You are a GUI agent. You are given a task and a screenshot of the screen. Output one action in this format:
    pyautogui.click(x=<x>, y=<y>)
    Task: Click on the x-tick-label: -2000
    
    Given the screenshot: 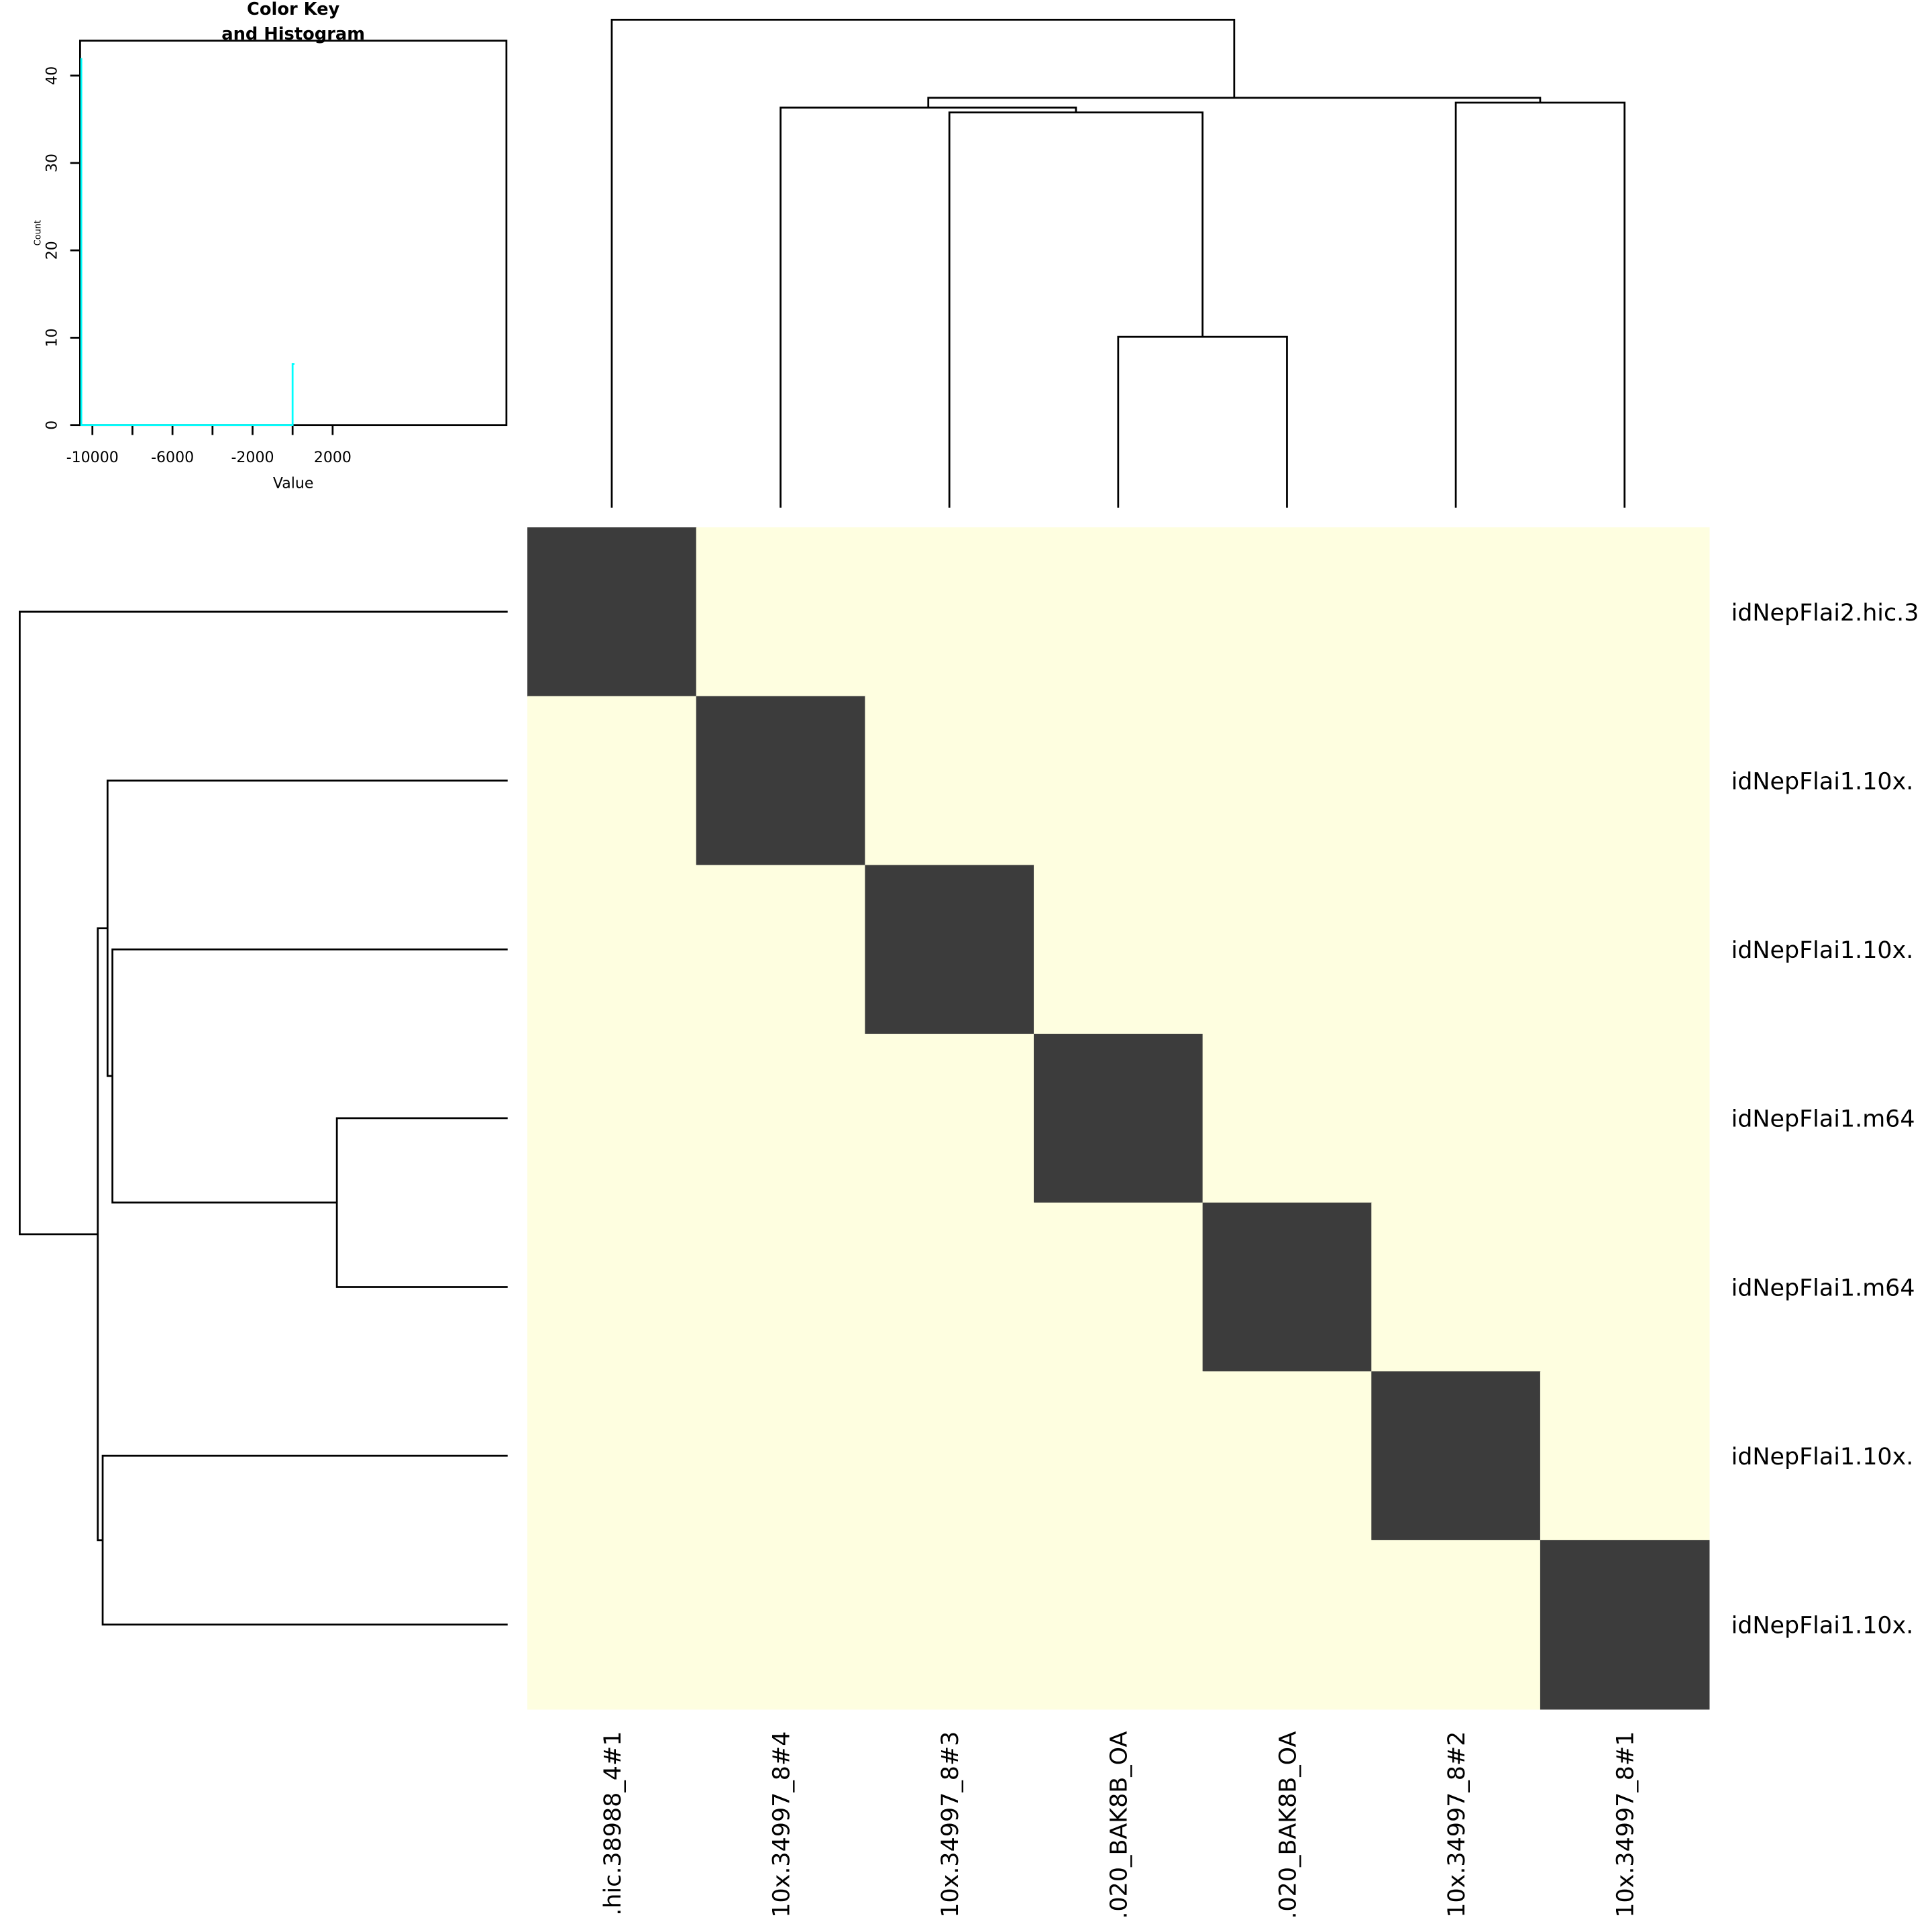 What is the action you would take?
    pyautogui.click(x=252, y=457)
    